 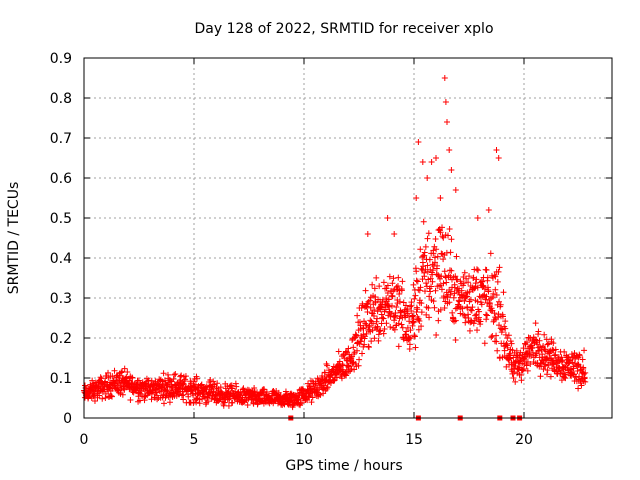 What do you see at coordinates (61, 259) in the screenshot?
I see `y-tick-label: 0.4` at bounding box center [61, 259].